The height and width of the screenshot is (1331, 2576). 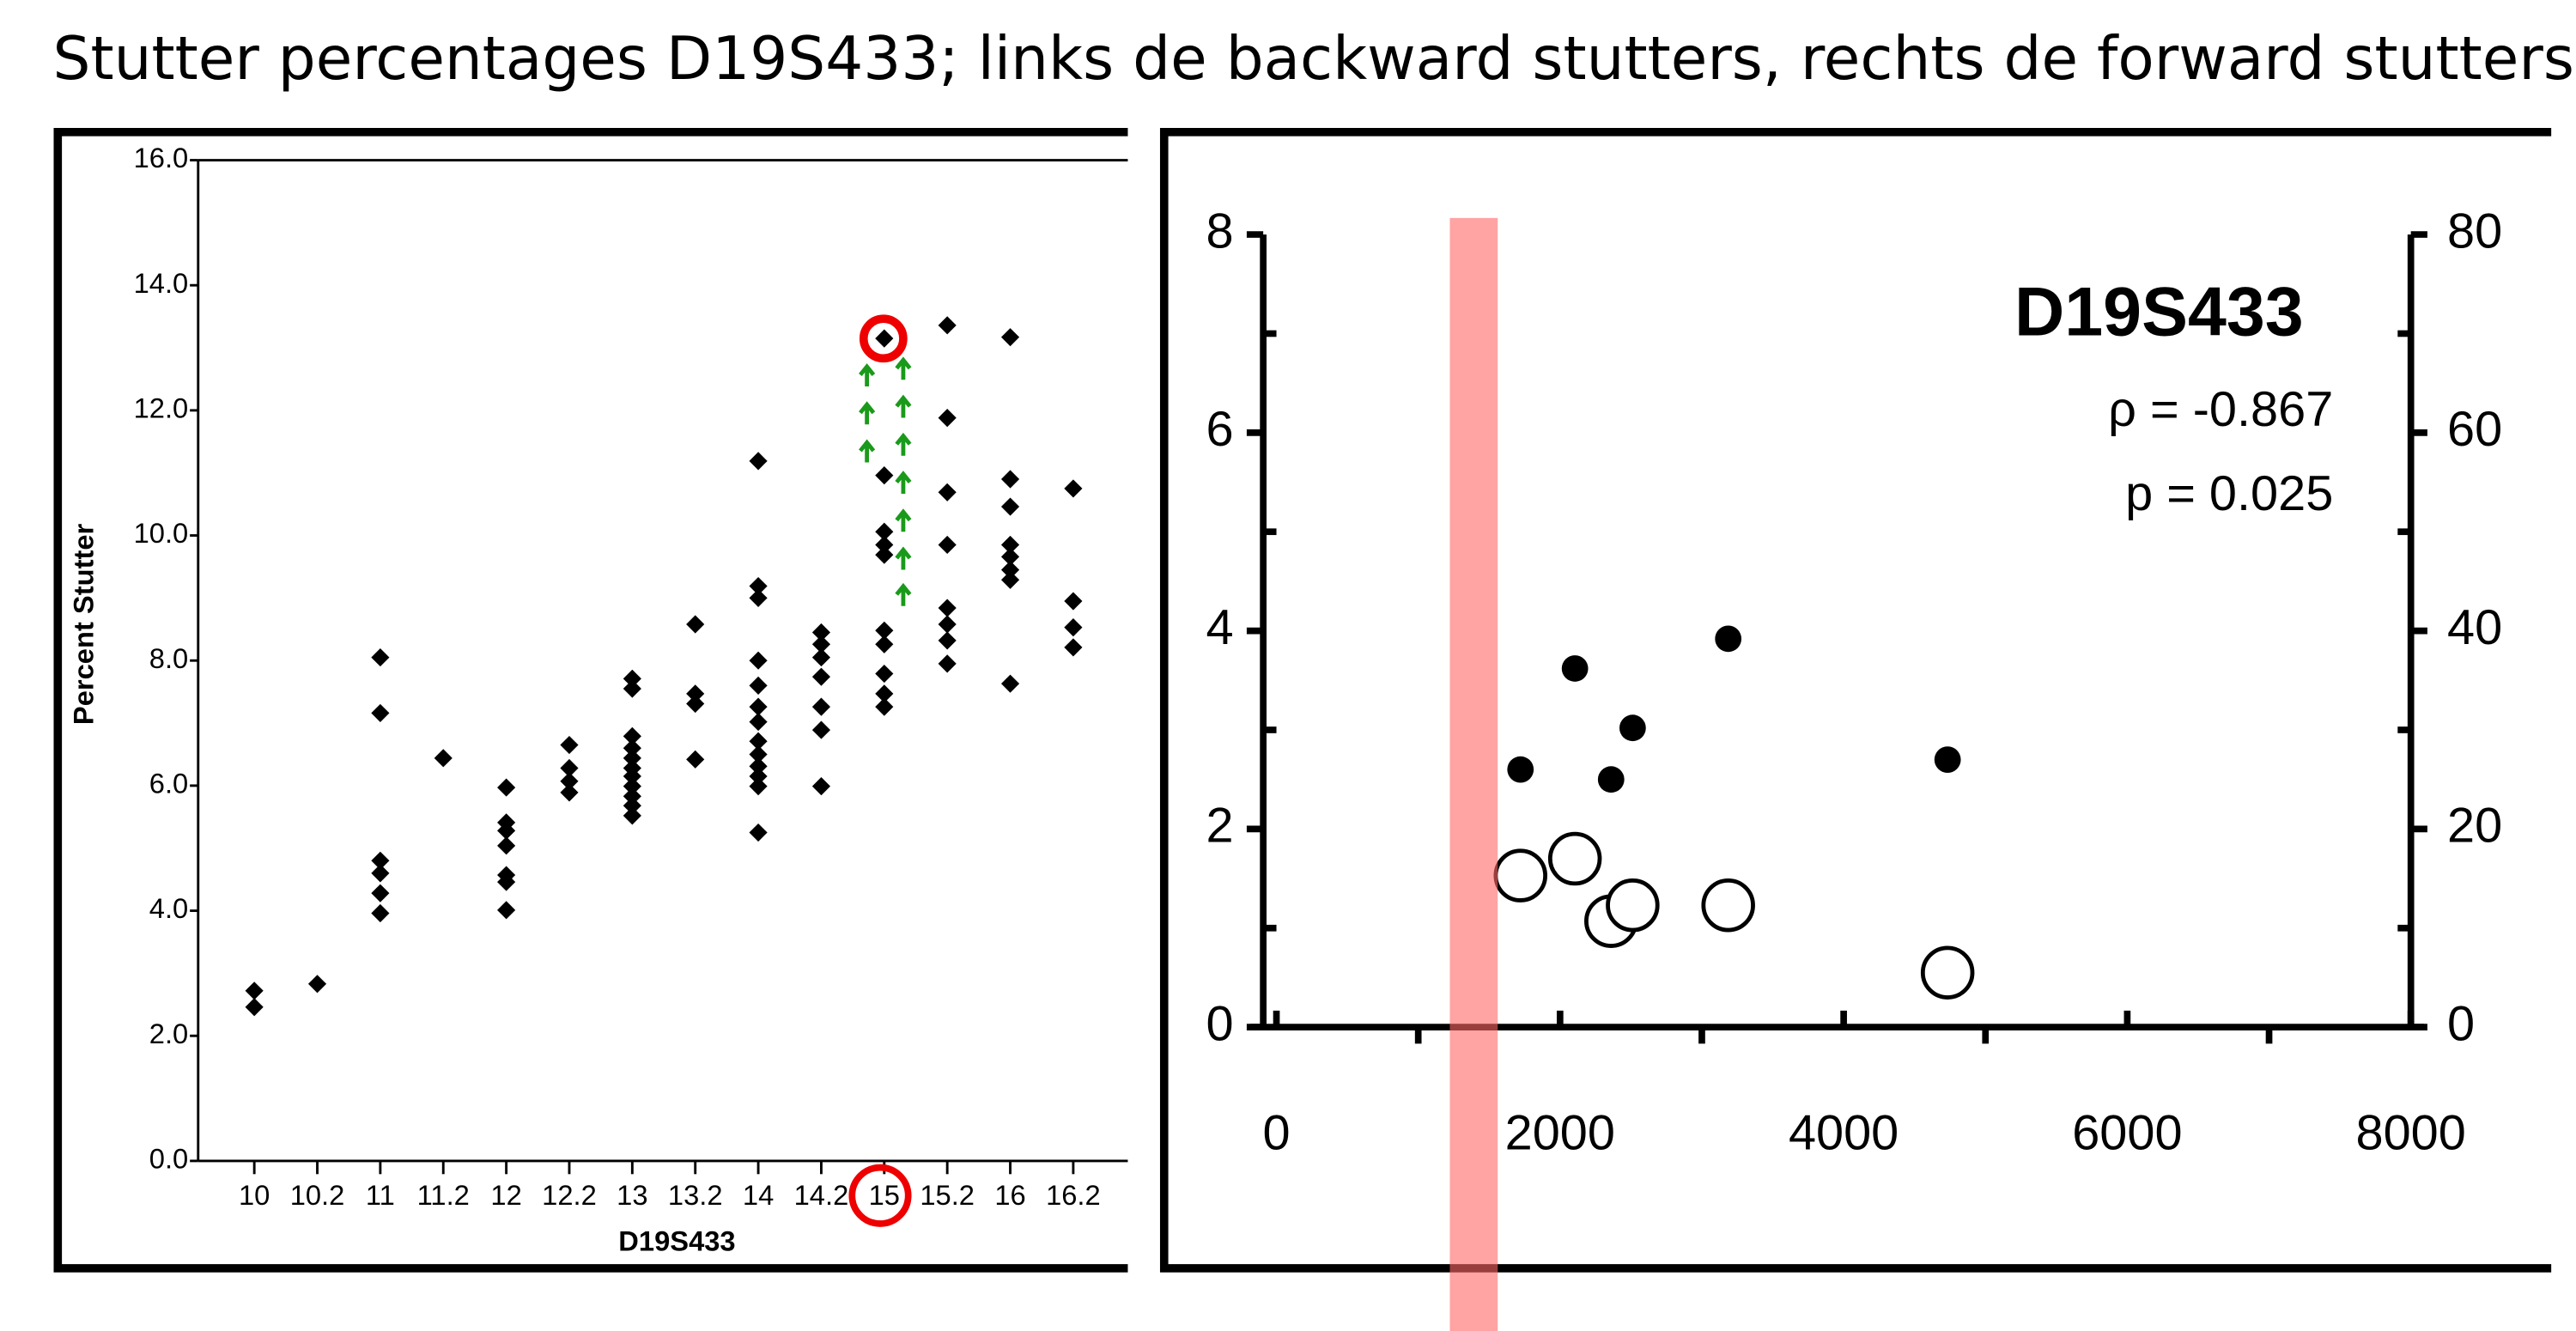 I want to click on x-tick-label: 0, so click(x=1276, y=1132).